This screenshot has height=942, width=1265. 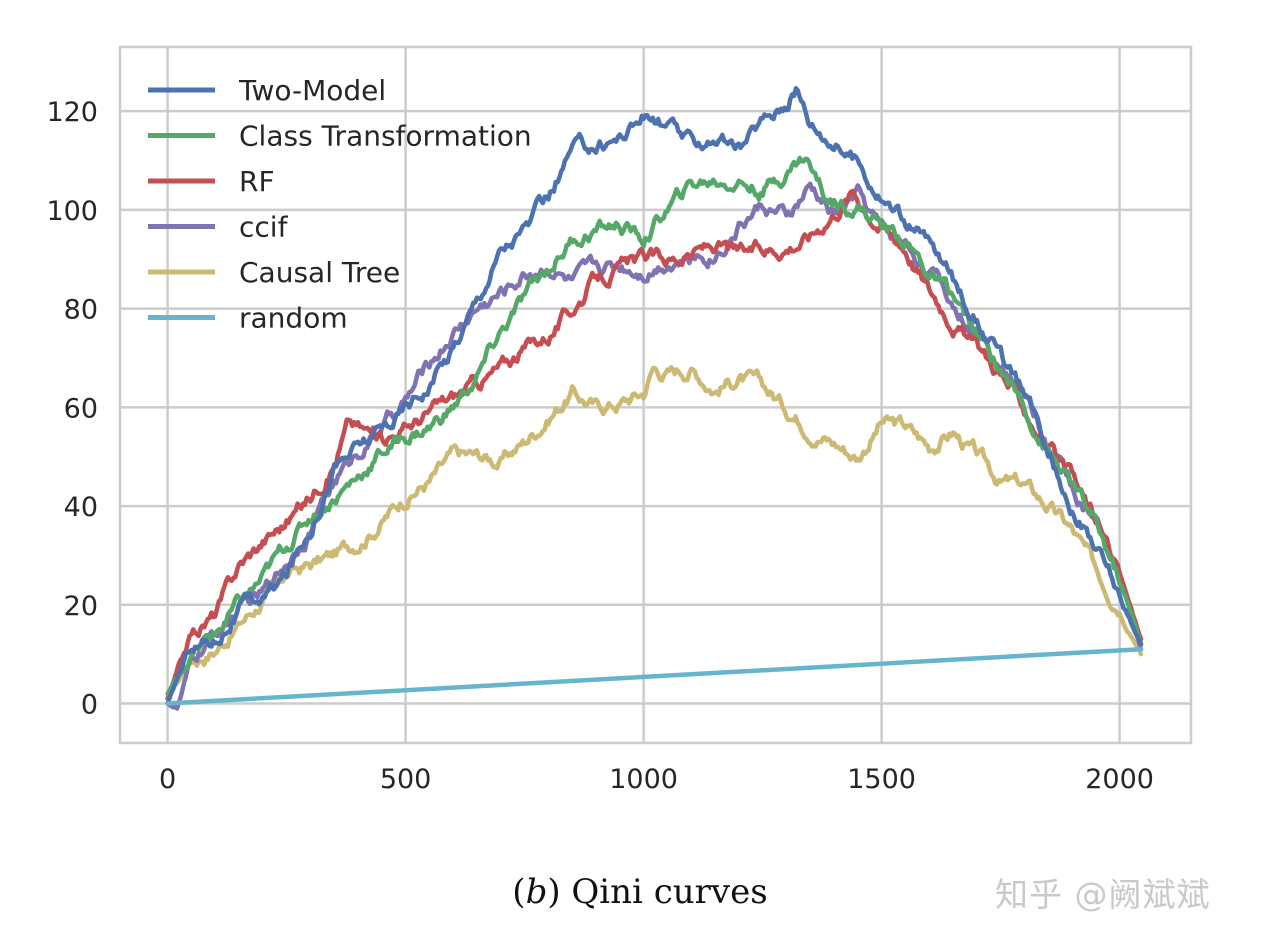 What do you see at coordinates (406, 779) in the screenshot?
I see `x-tick-label-500: 500` at bounding box center [406, 779].